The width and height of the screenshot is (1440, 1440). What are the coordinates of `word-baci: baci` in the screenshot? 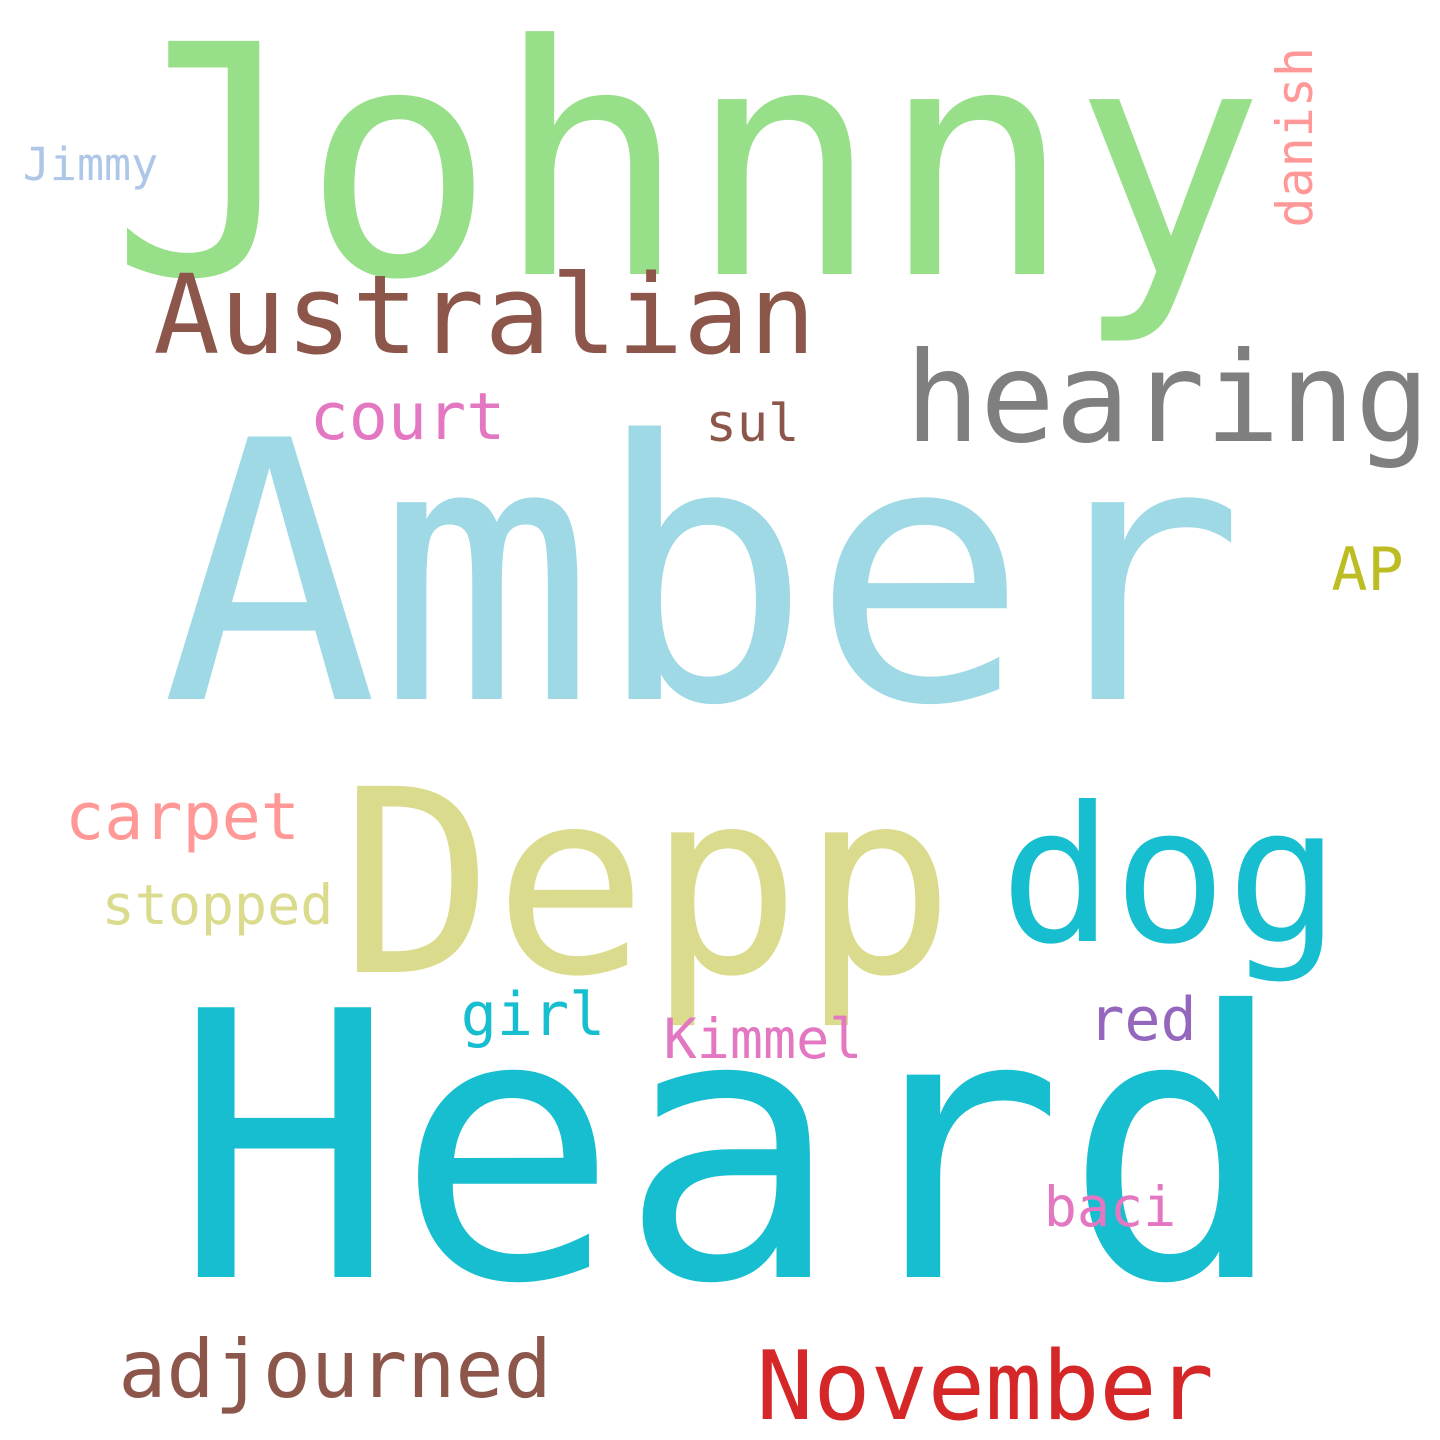 It's located at (1110, 1207).